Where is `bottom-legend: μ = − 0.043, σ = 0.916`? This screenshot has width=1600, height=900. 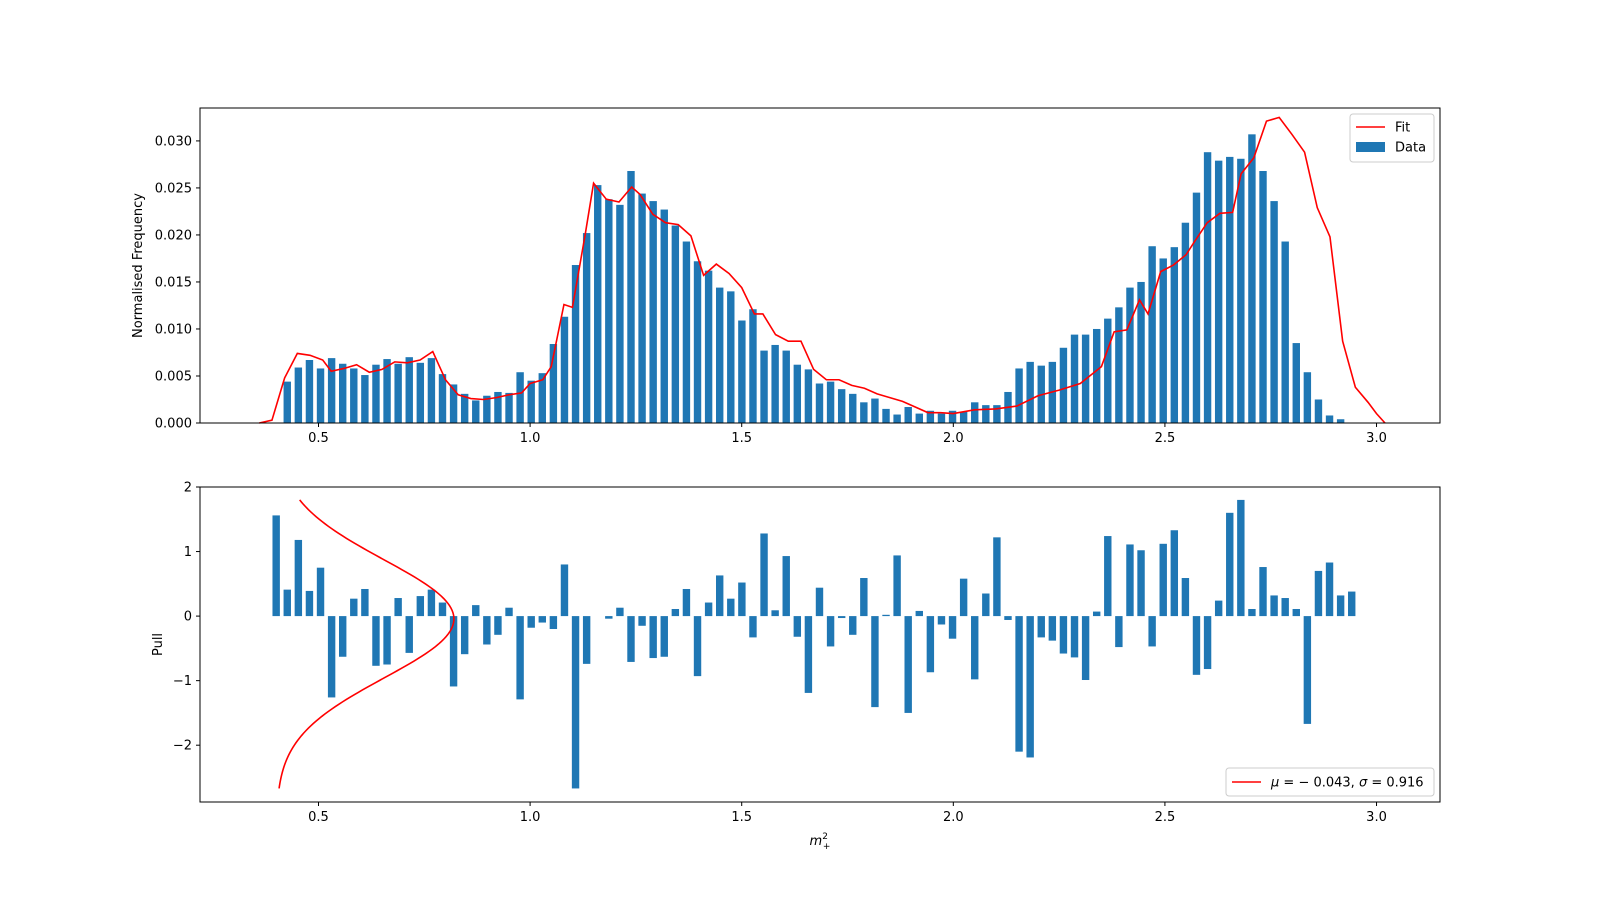 bottom-legend: μ = − 0.043, σ = 0.916 is located at coordinates (1330, 782).